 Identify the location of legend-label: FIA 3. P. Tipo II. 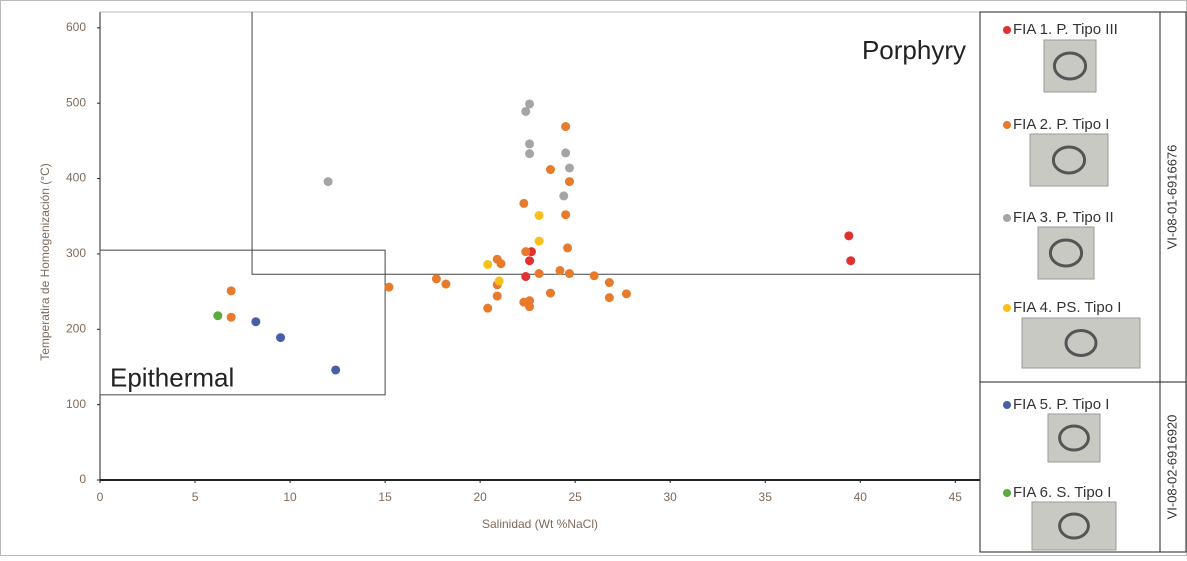
(1063, 217).